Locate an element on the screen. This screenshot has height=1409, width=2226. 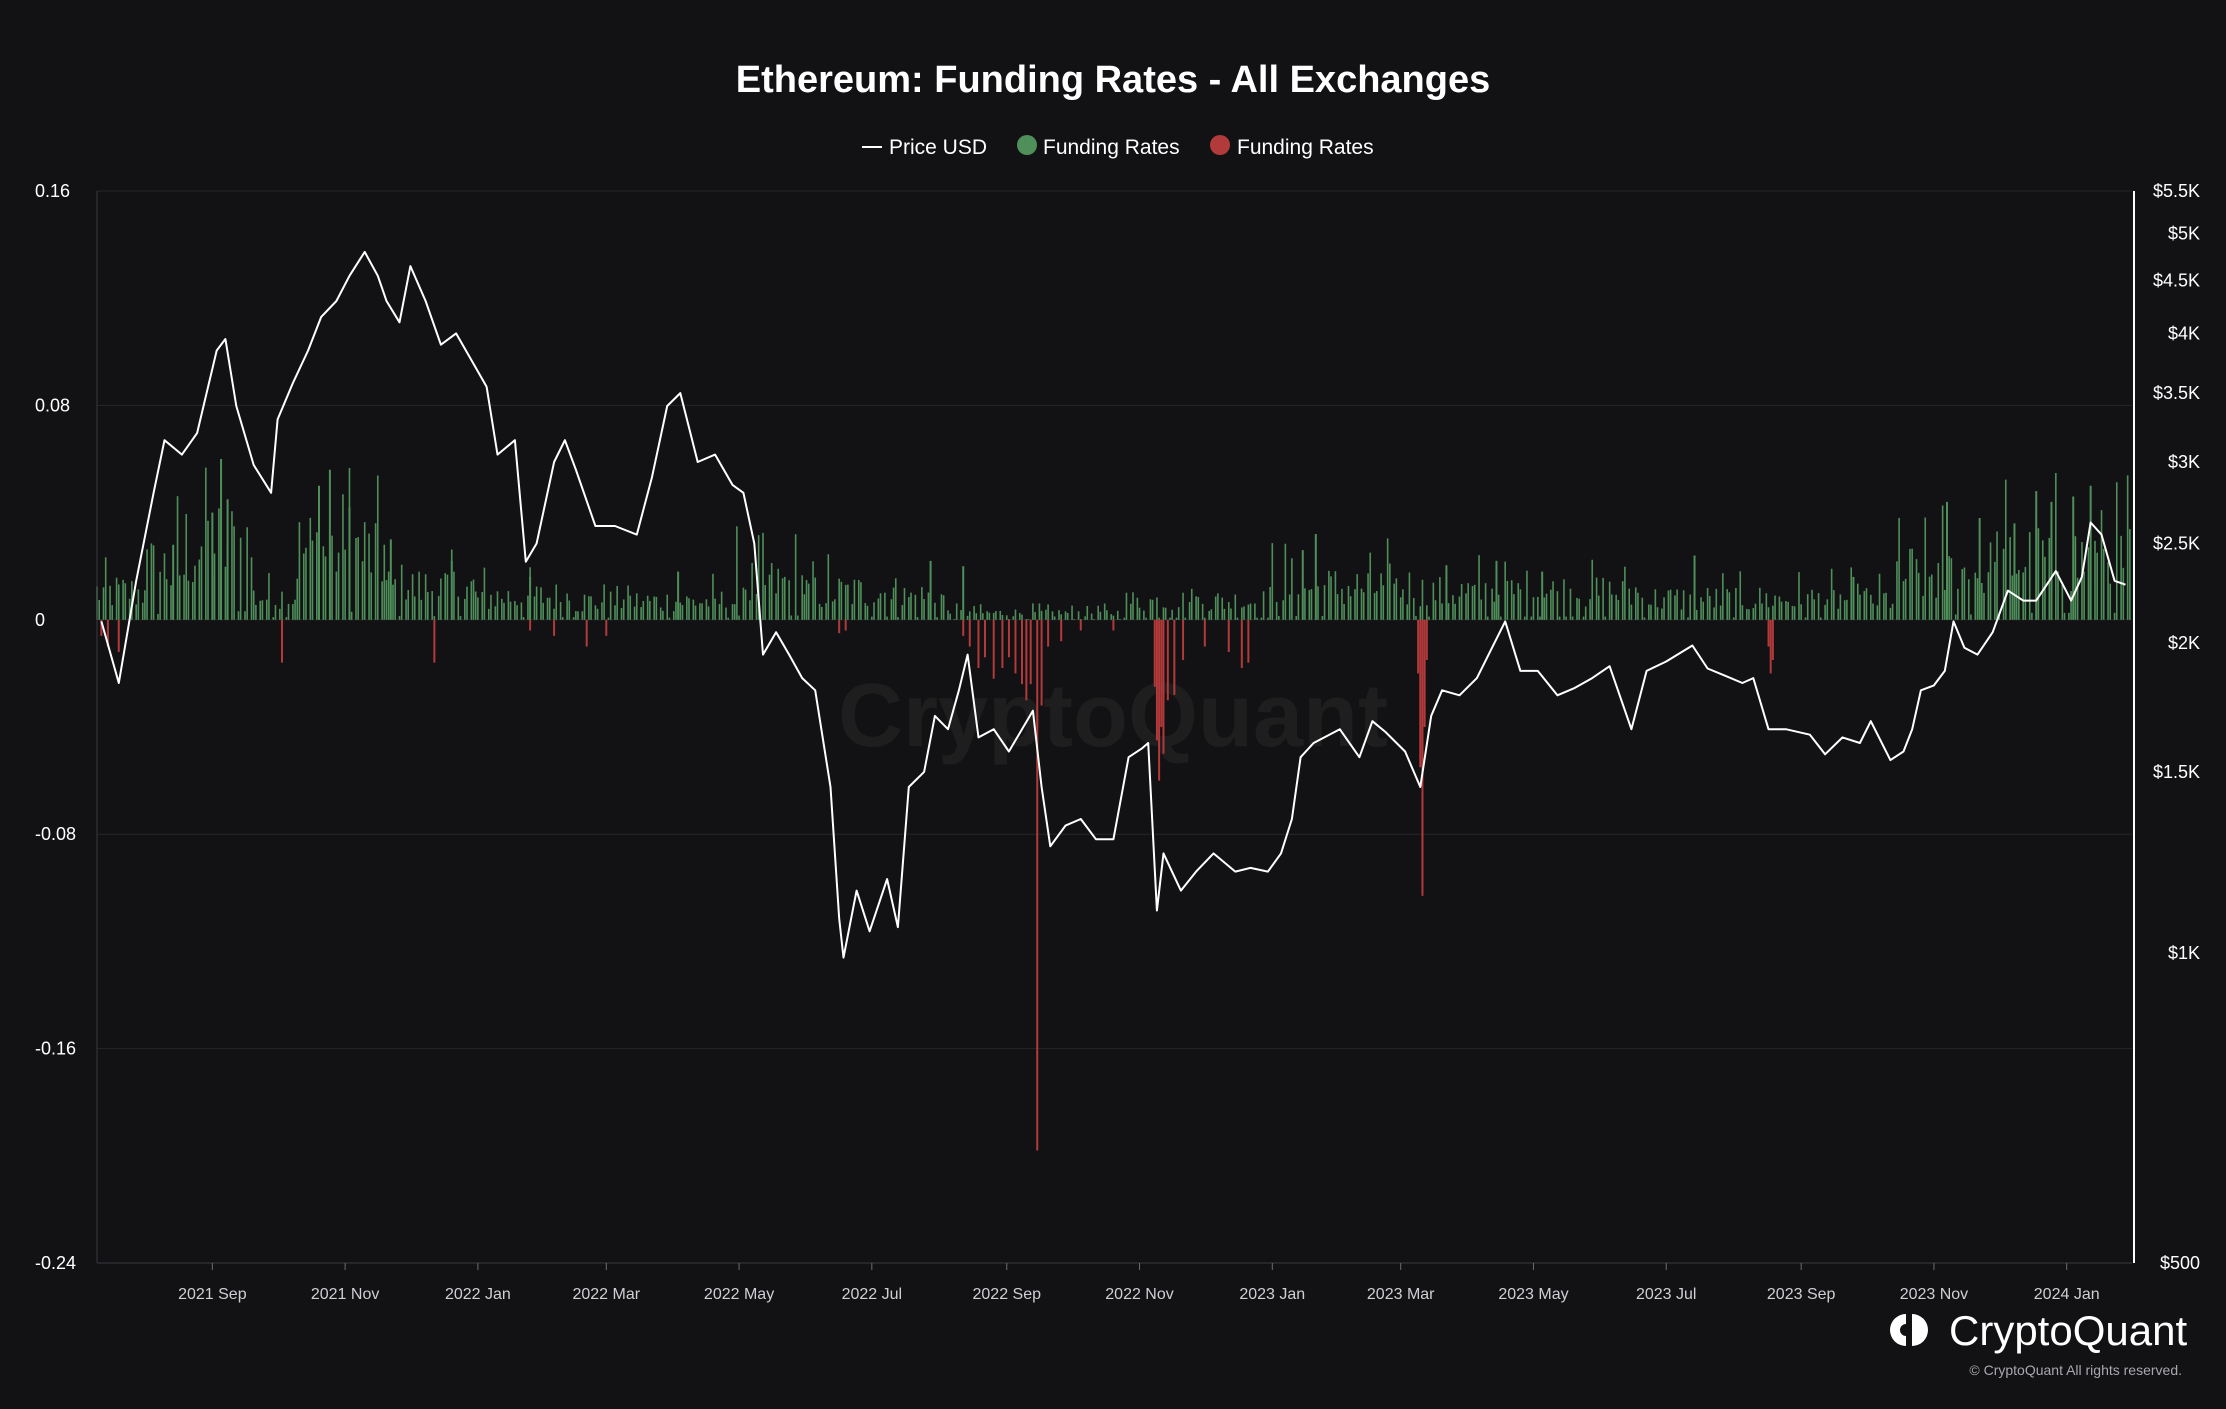
right-tick-label: $1K is located at coordinates (2184, 953).